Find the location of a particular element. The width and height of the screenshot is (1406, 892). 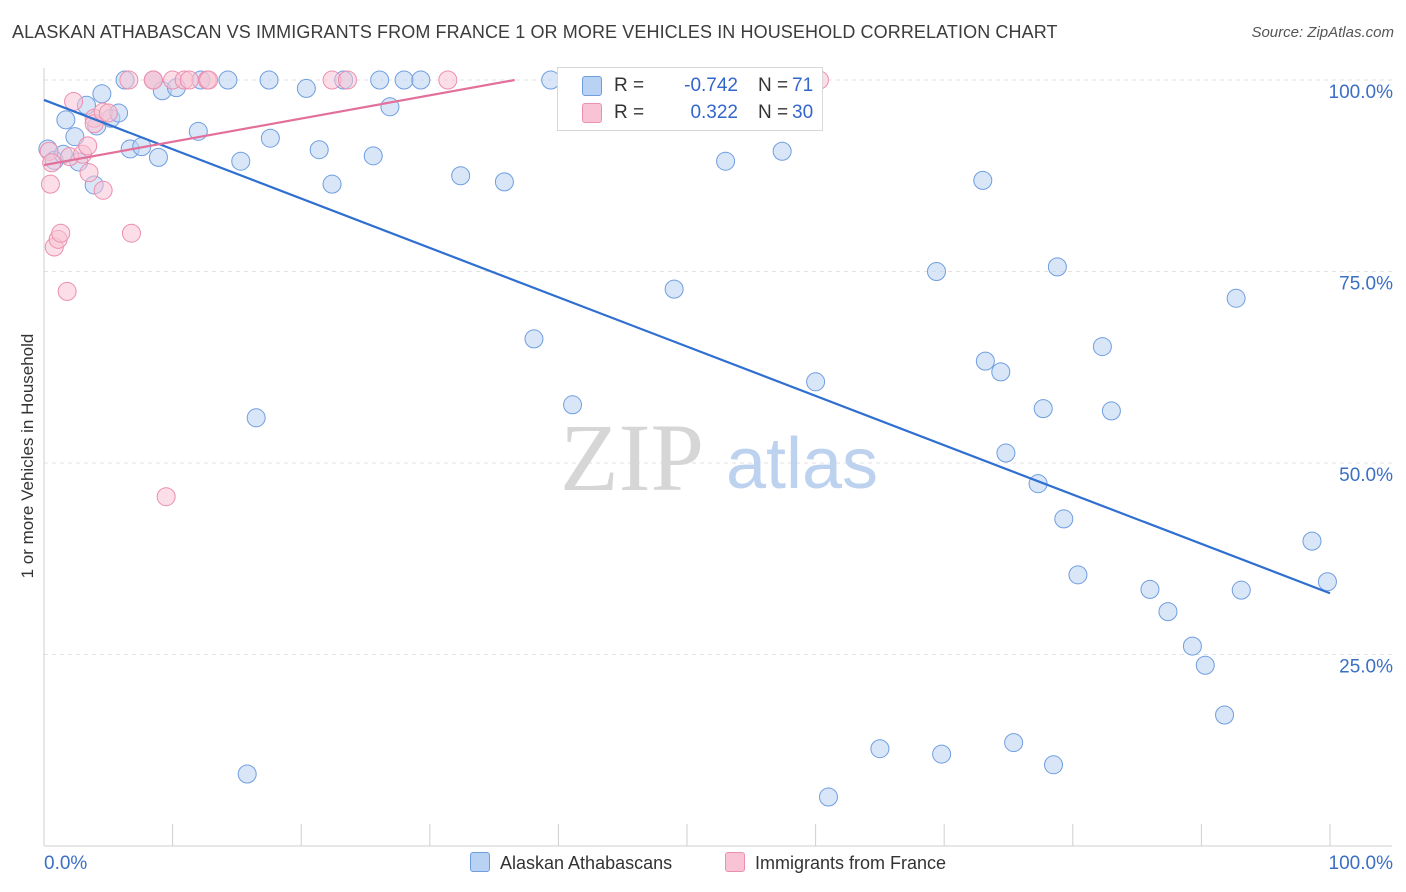

bottom-legend-immigrants-from-france: Immigrants from France is located at coordinates (835, 863).